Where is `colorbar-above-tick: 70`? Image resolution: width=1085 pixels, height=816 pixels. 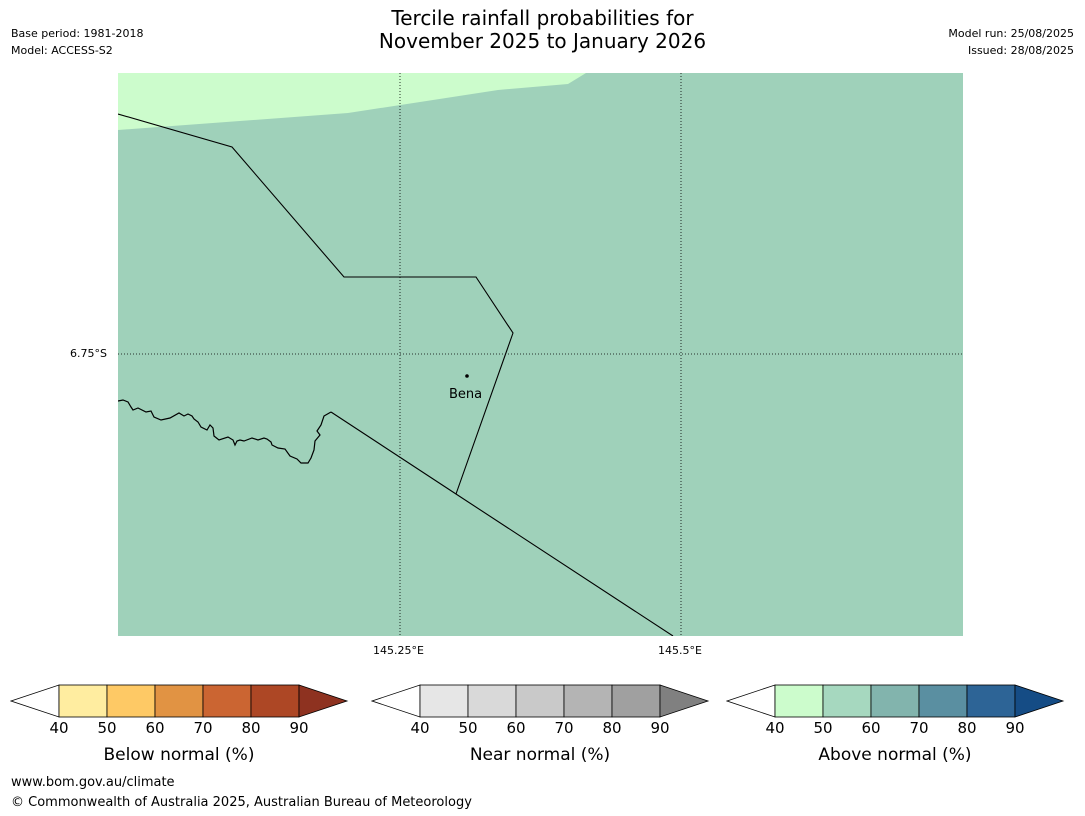 colorbar-above-tick: 70 is located at coordinates (919, 728).